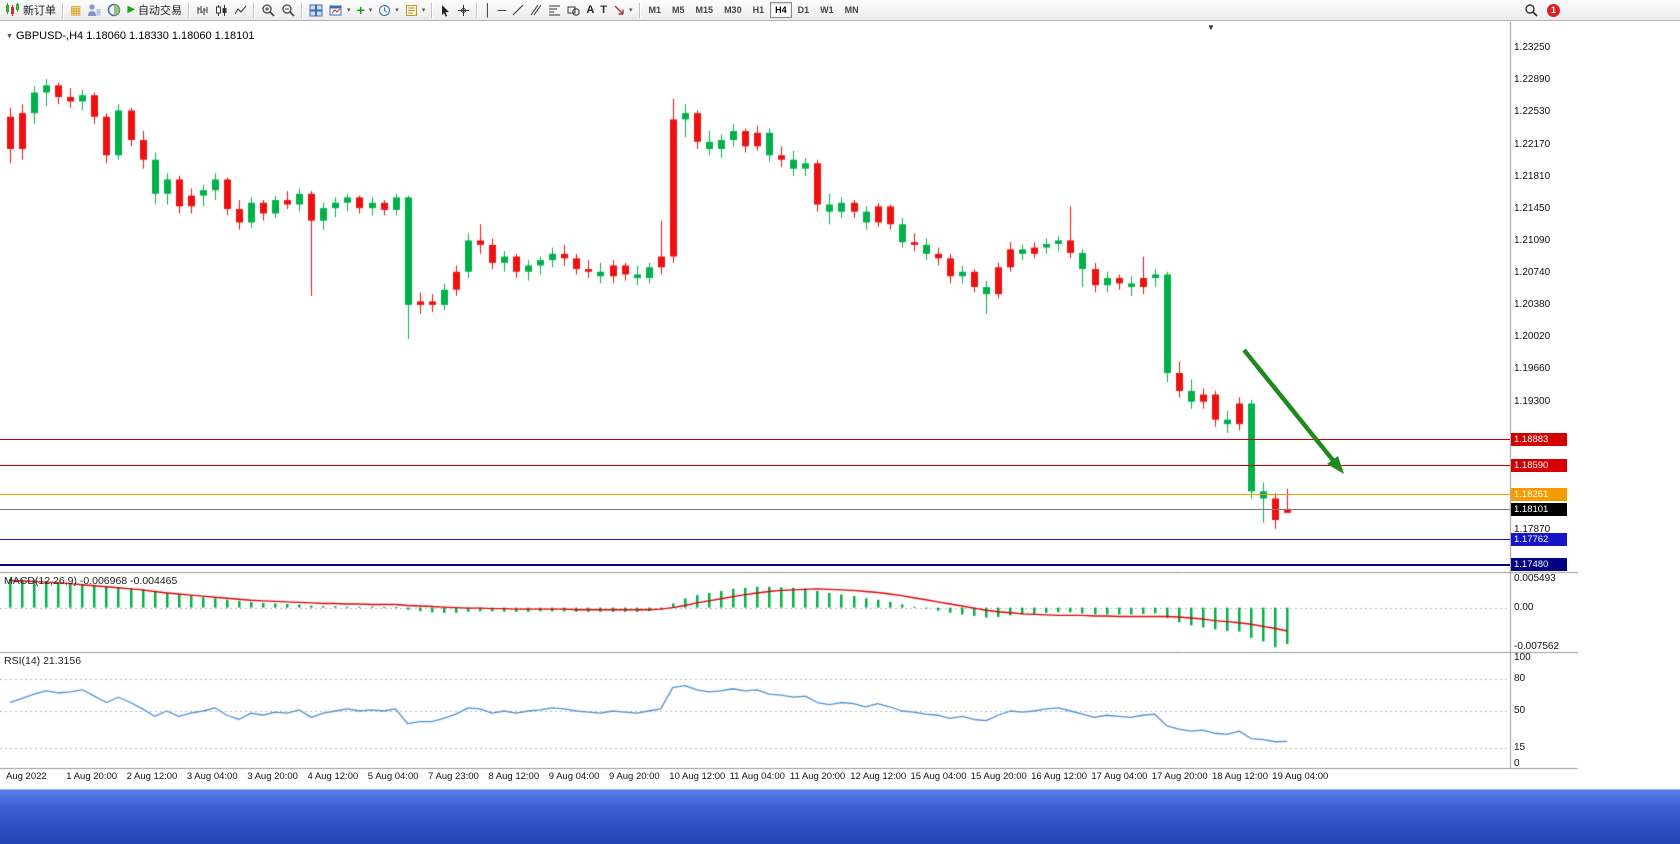 This screenshot has width=1680, height=844. I want to click on timeframe-m15-button: M15, so click(705, 10).